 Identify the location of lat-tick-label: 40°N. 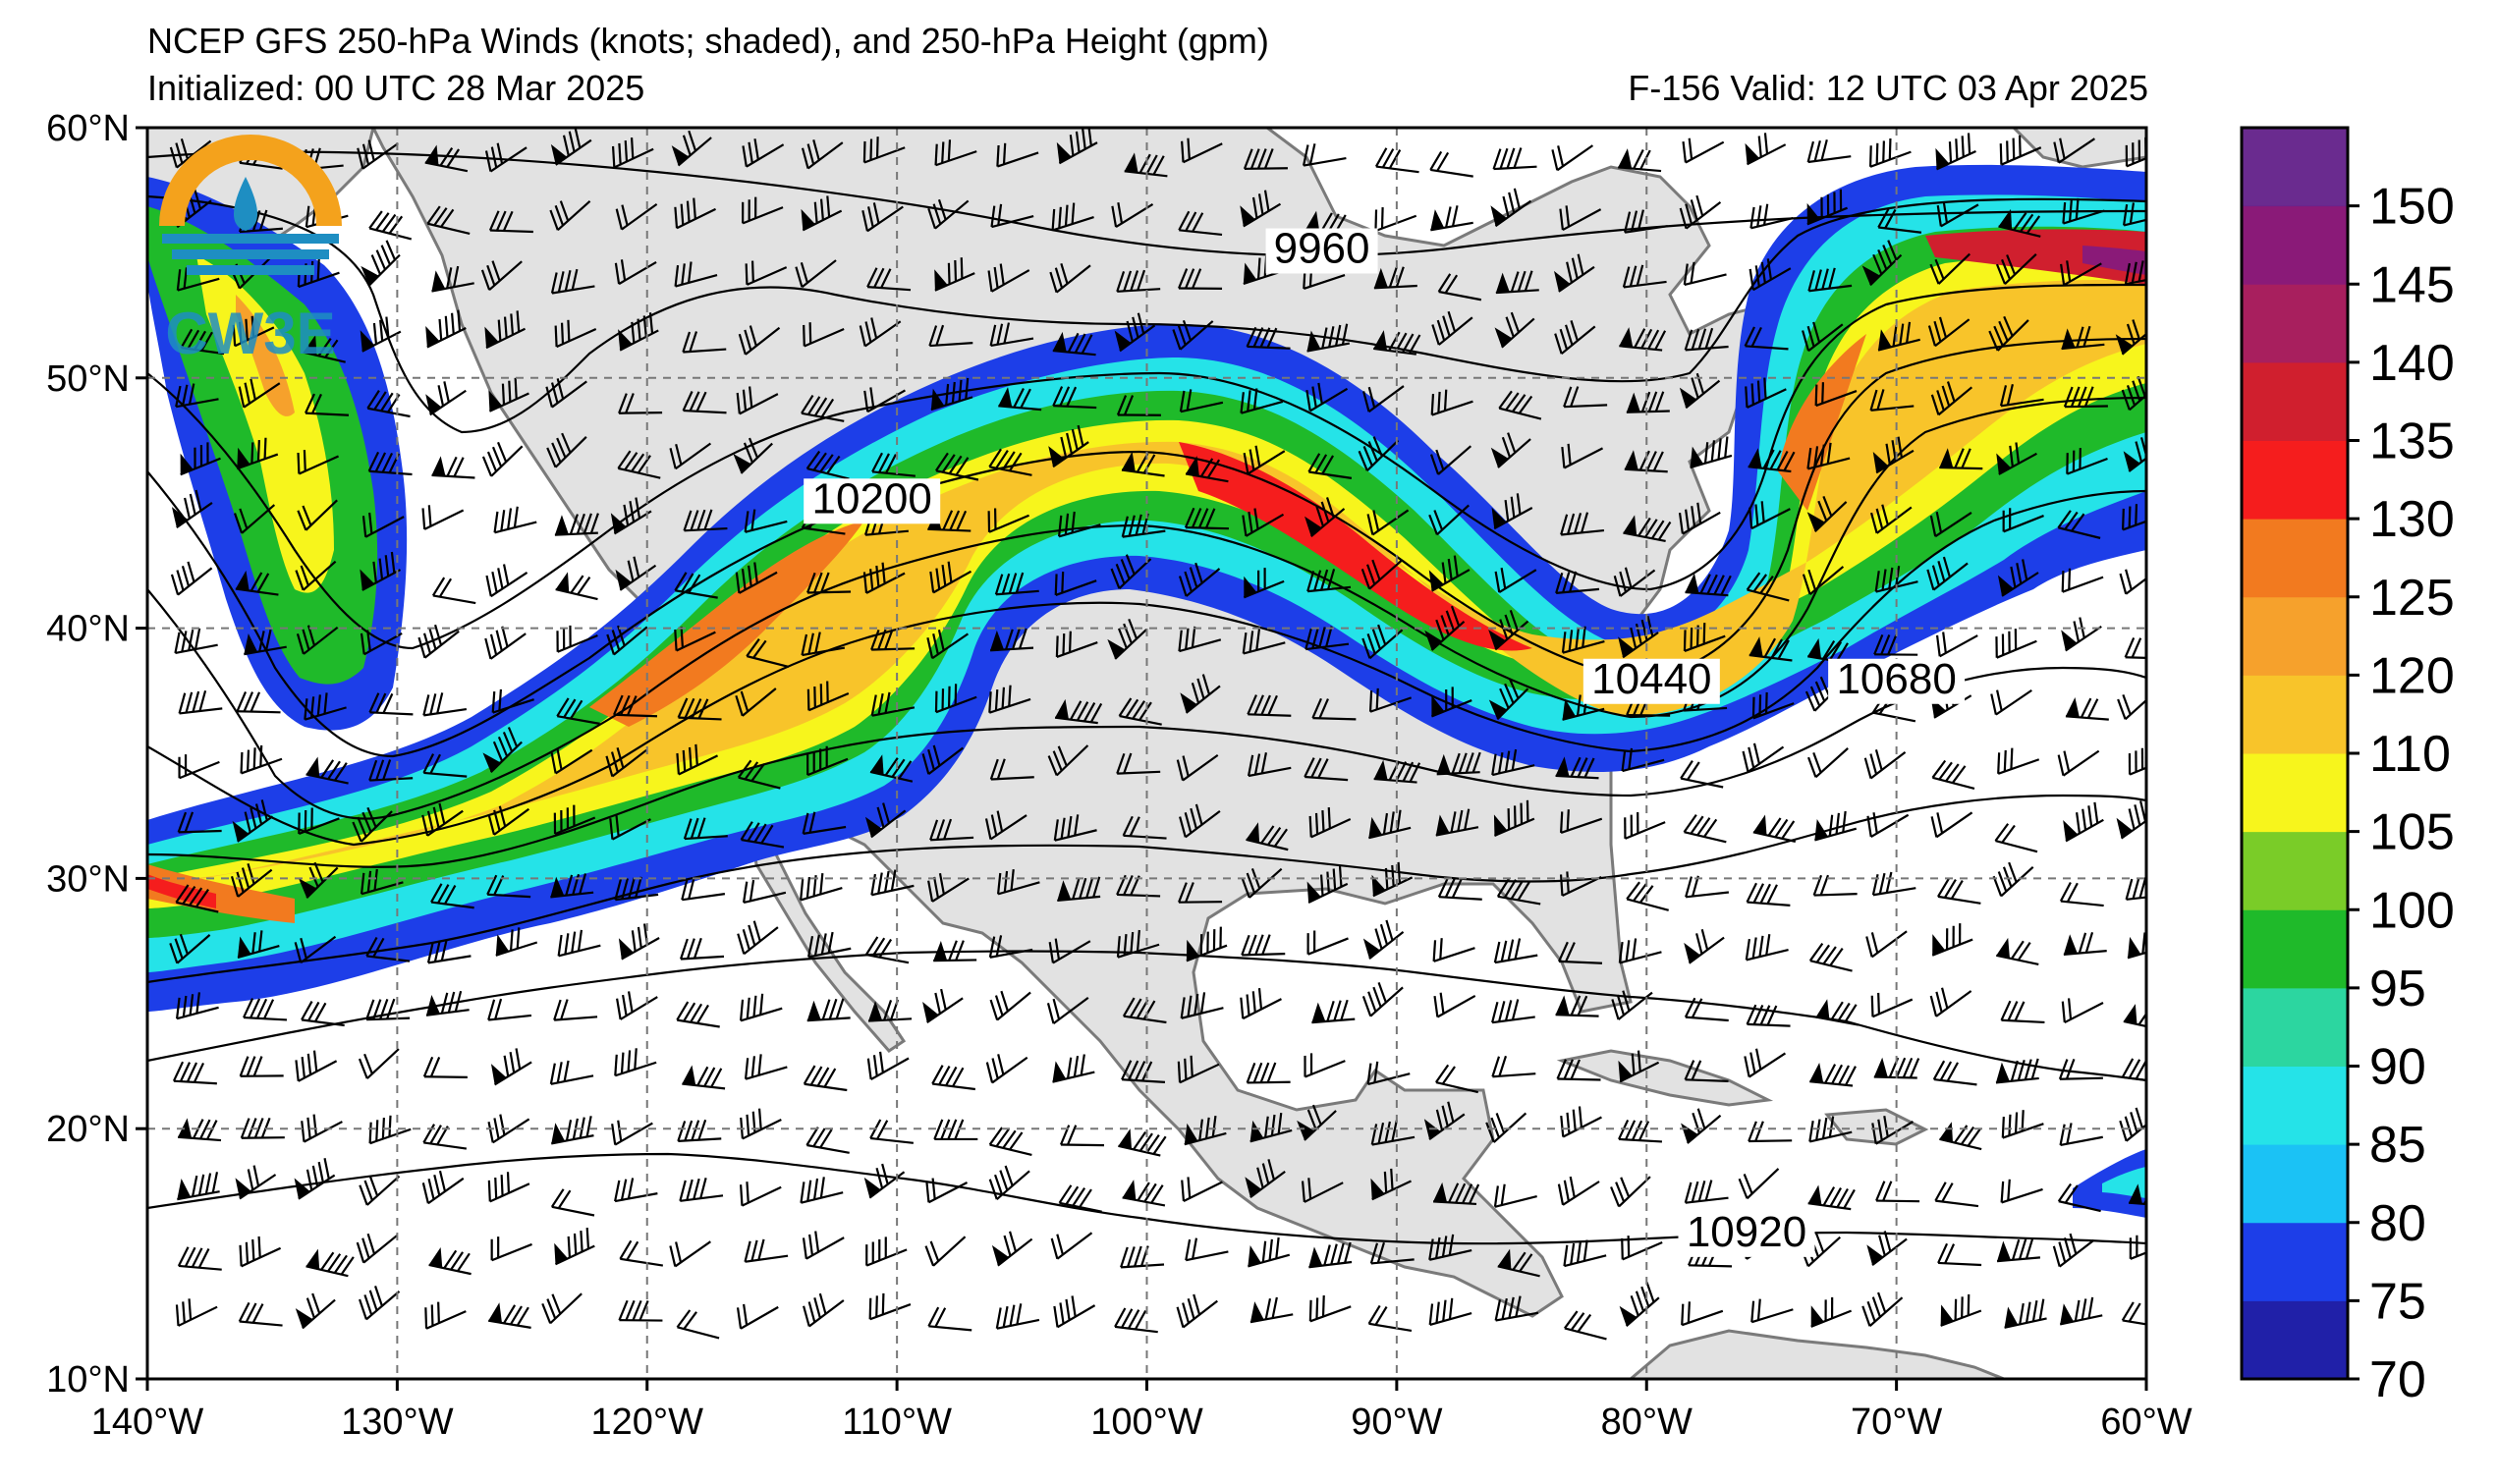
(88, 629).